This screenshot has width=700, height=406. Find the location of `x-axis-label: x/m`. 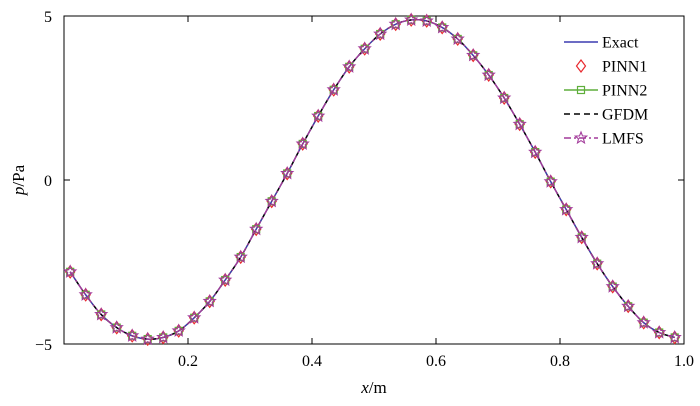

x-axis-label: x/m is located at coordinates (373, 387).